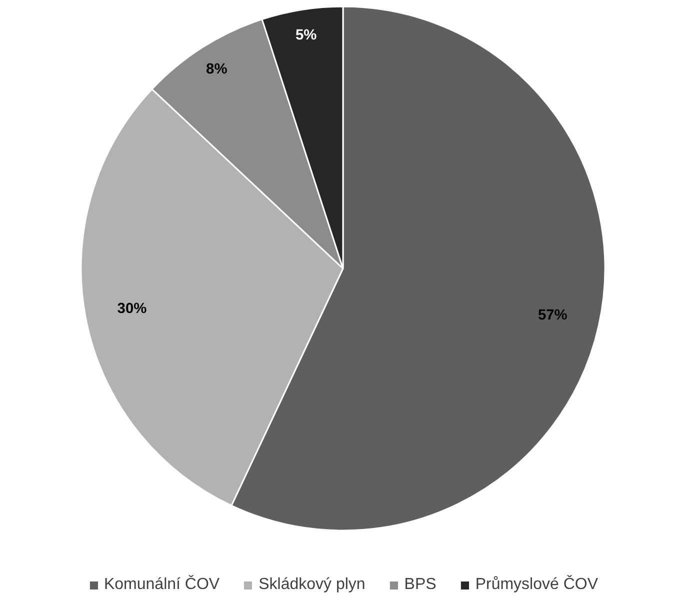 The image size is (685, 604). Describe the element at coordinates (420, 585) in the screenshot. I see `legend-label: BPS` at that location.